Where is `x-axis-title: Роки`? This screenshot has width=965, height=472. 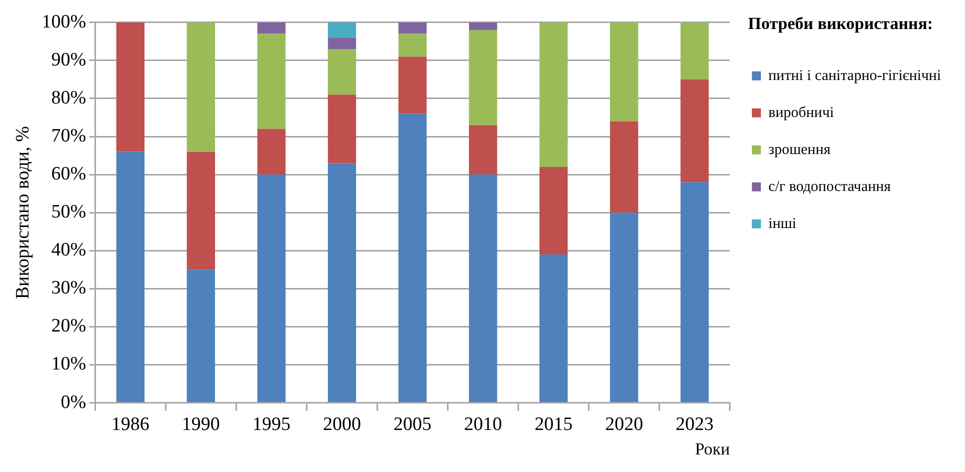
x-axis-title: Роки is located at coordinates (712, 448).